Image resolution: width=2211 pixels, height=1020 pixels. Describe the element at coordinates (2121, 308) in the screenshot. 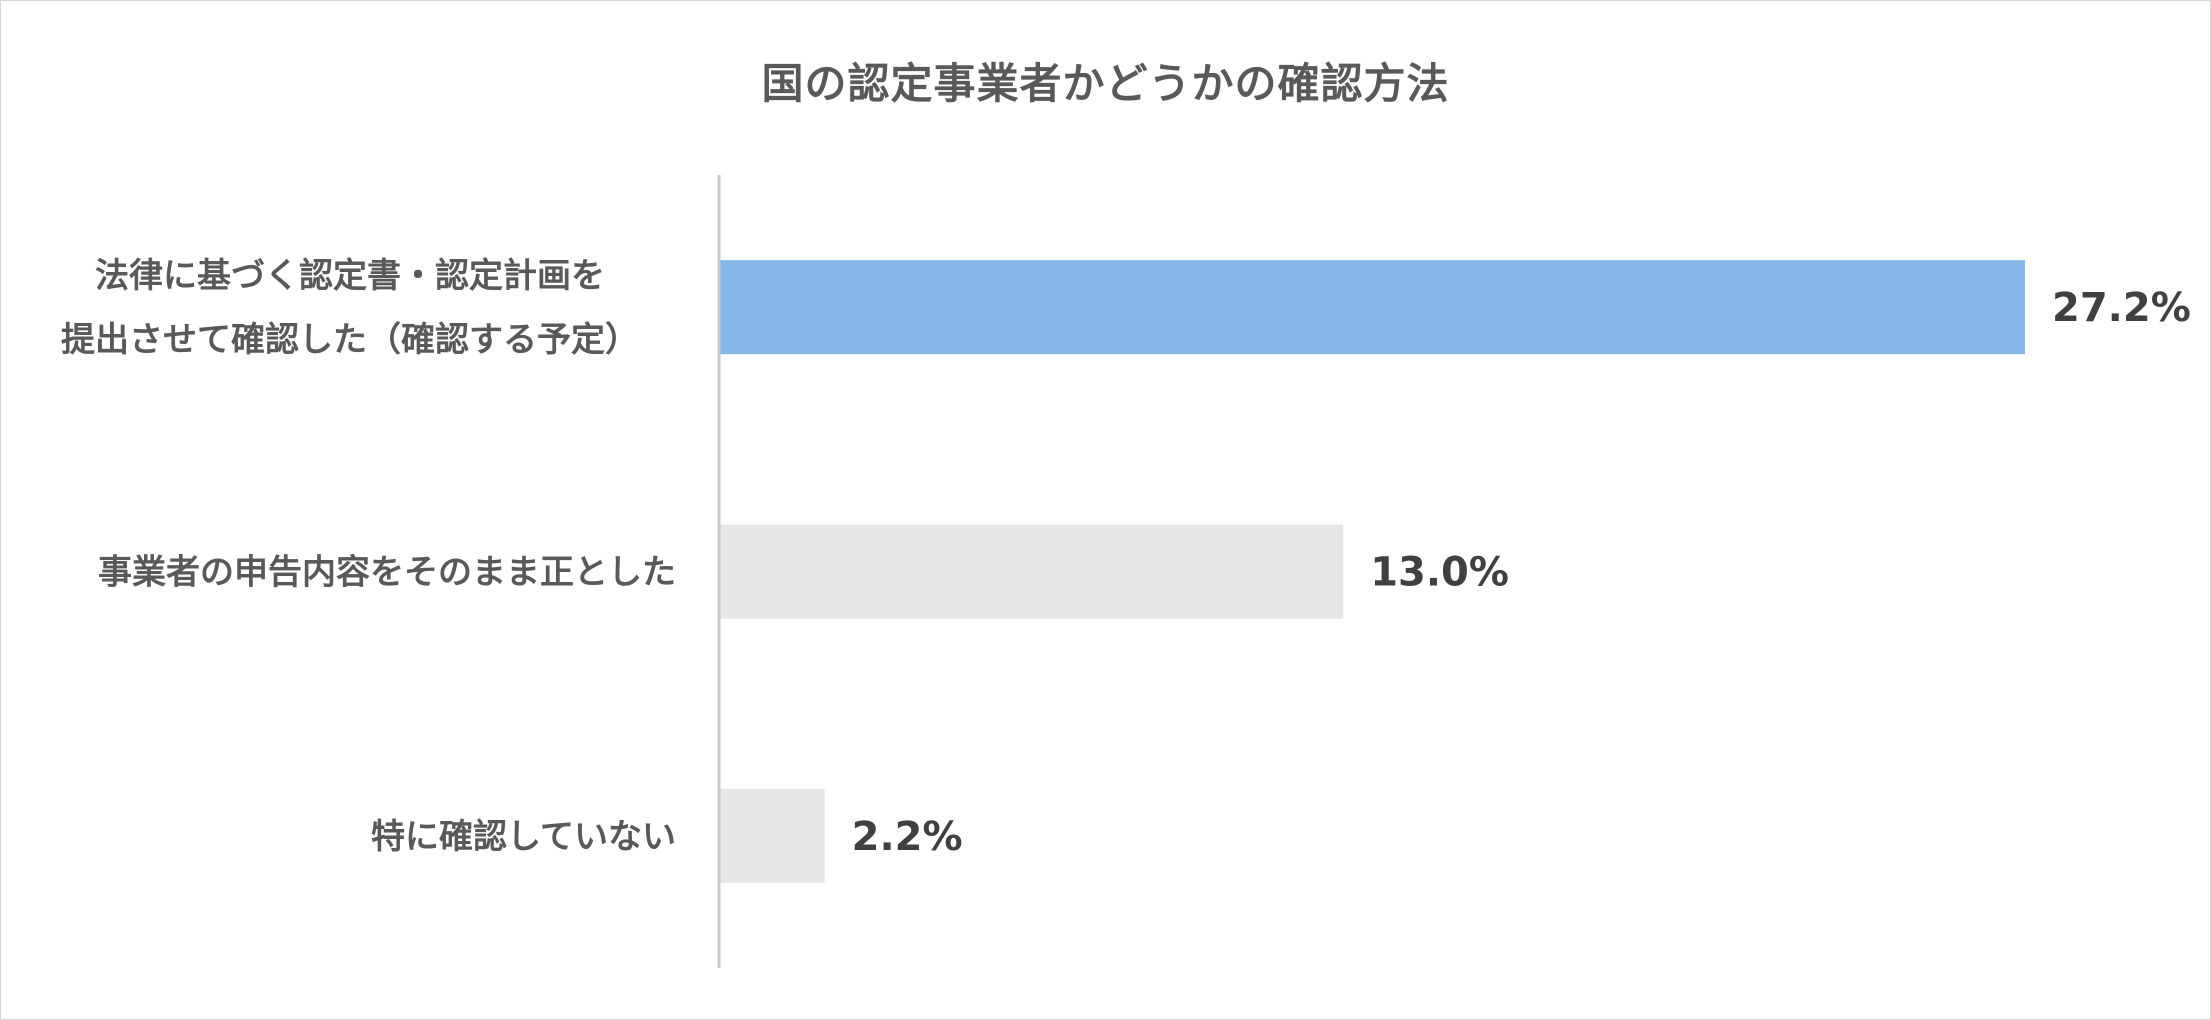

I see `data-label-0: 27.2%` at that location.